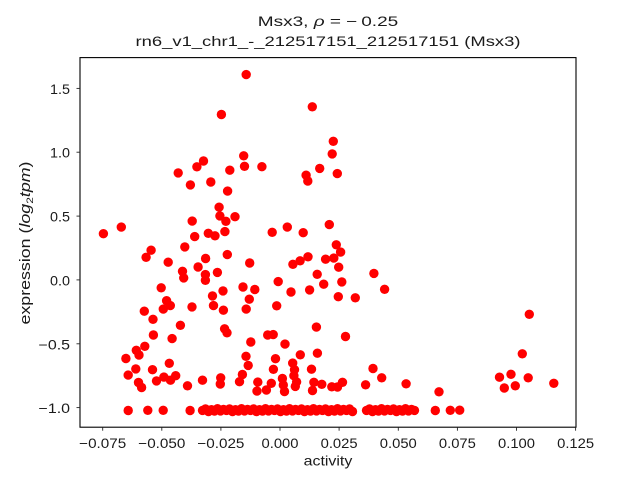 This screenshot has height=485, width=640. I want to click on svg-text: 0.025, so click(339, 443).